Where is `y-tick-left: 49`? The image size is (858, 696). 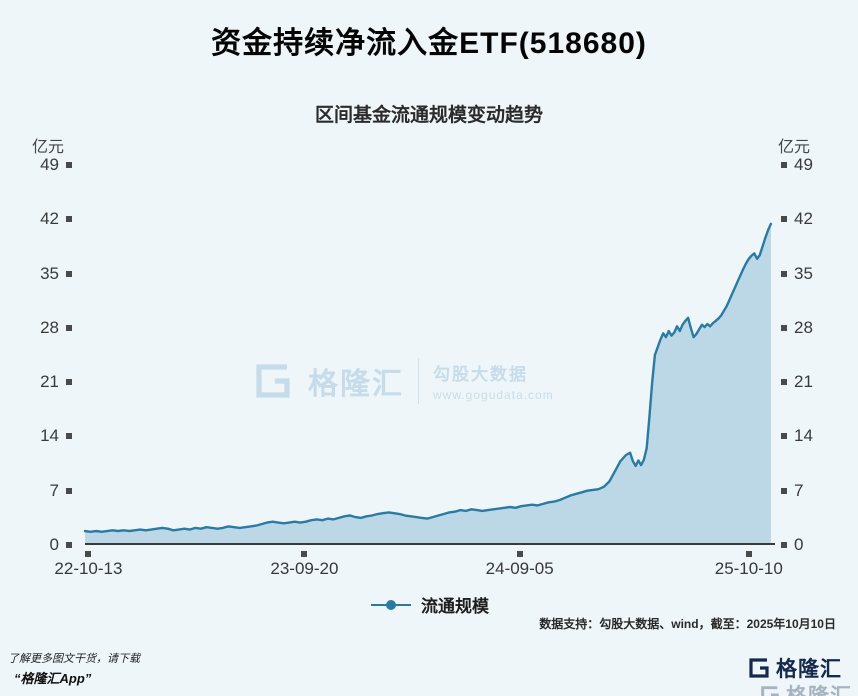 y-tick-left: 49 is located at coordinates (39, 165).